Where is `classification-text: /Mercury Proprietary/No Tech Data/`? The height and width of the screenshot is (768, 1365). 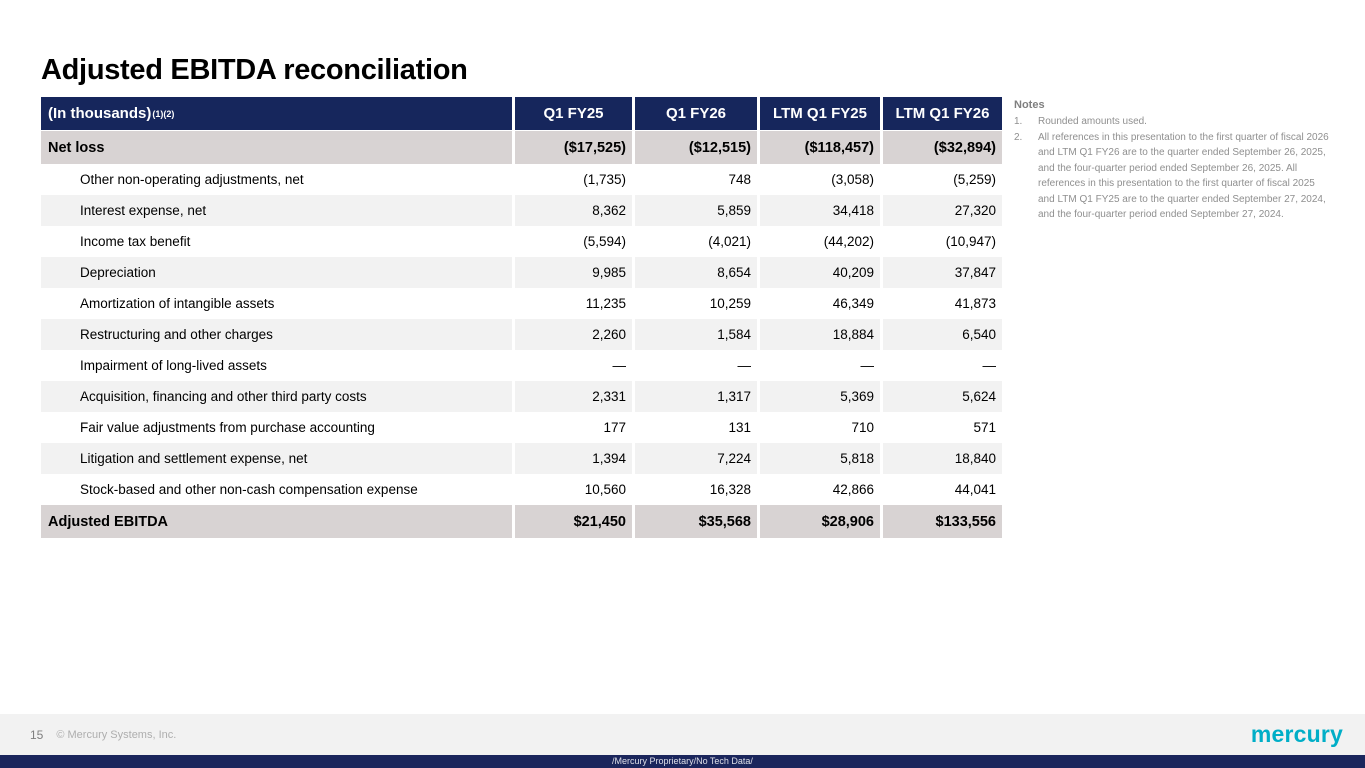 classification-text: /Mercury Proprietary/No Tech Data/ is located at coordinates (682, 761).